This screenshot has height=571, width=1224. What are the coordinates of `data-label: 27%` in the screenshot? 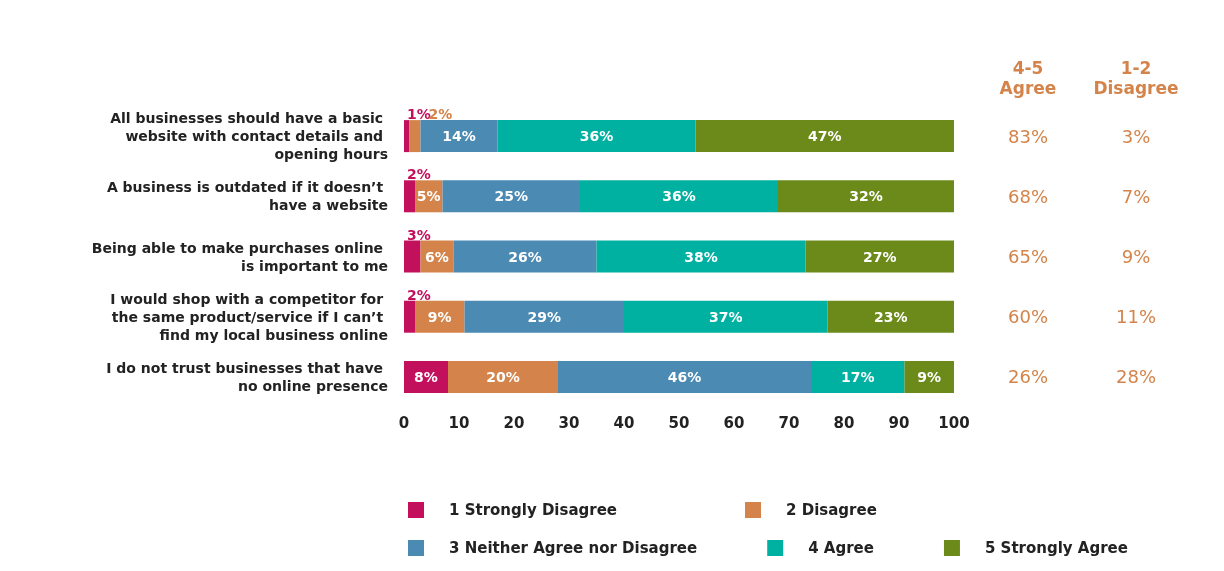 It's located at (879, 256).